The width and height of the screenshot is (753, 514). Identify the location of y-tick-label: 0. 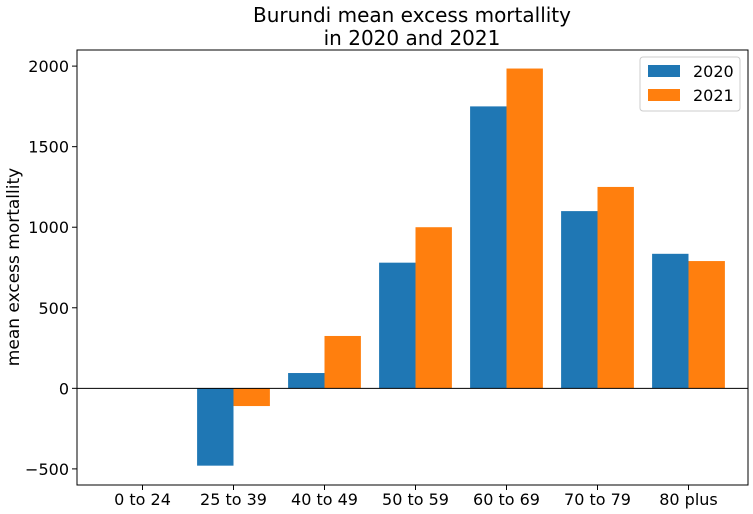
(64, 388).